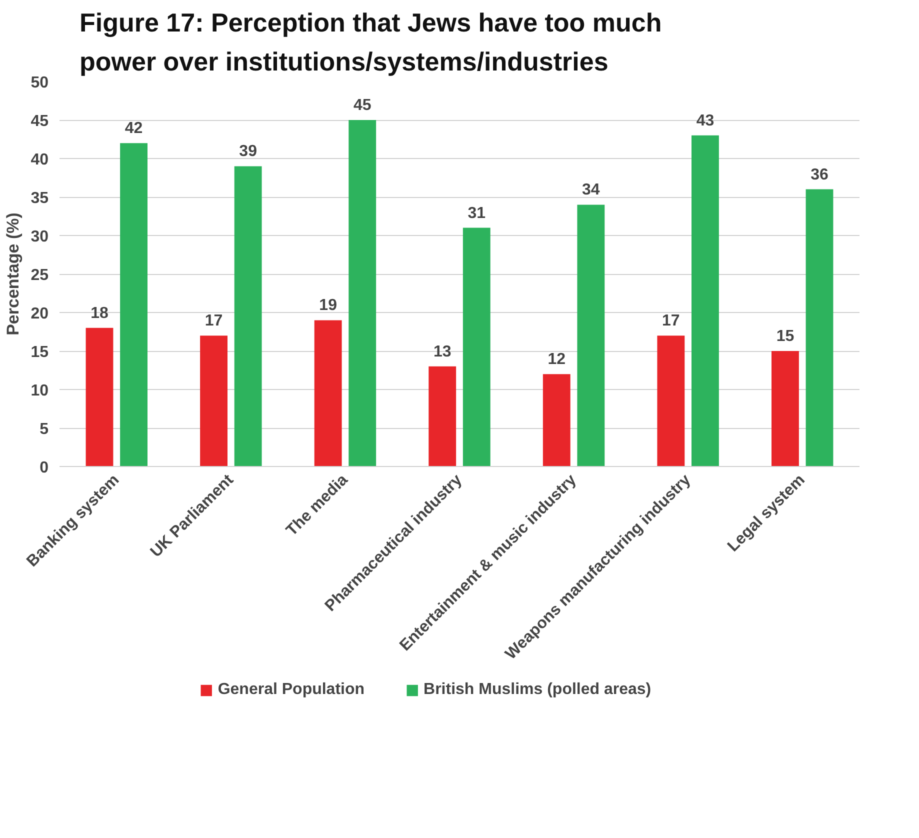 This screenshot has height=838, width=919. What do you see at coordinates (39, 314) in the screenshot?
I see `y-tick-label: 20` at bounding box center [39, 314].